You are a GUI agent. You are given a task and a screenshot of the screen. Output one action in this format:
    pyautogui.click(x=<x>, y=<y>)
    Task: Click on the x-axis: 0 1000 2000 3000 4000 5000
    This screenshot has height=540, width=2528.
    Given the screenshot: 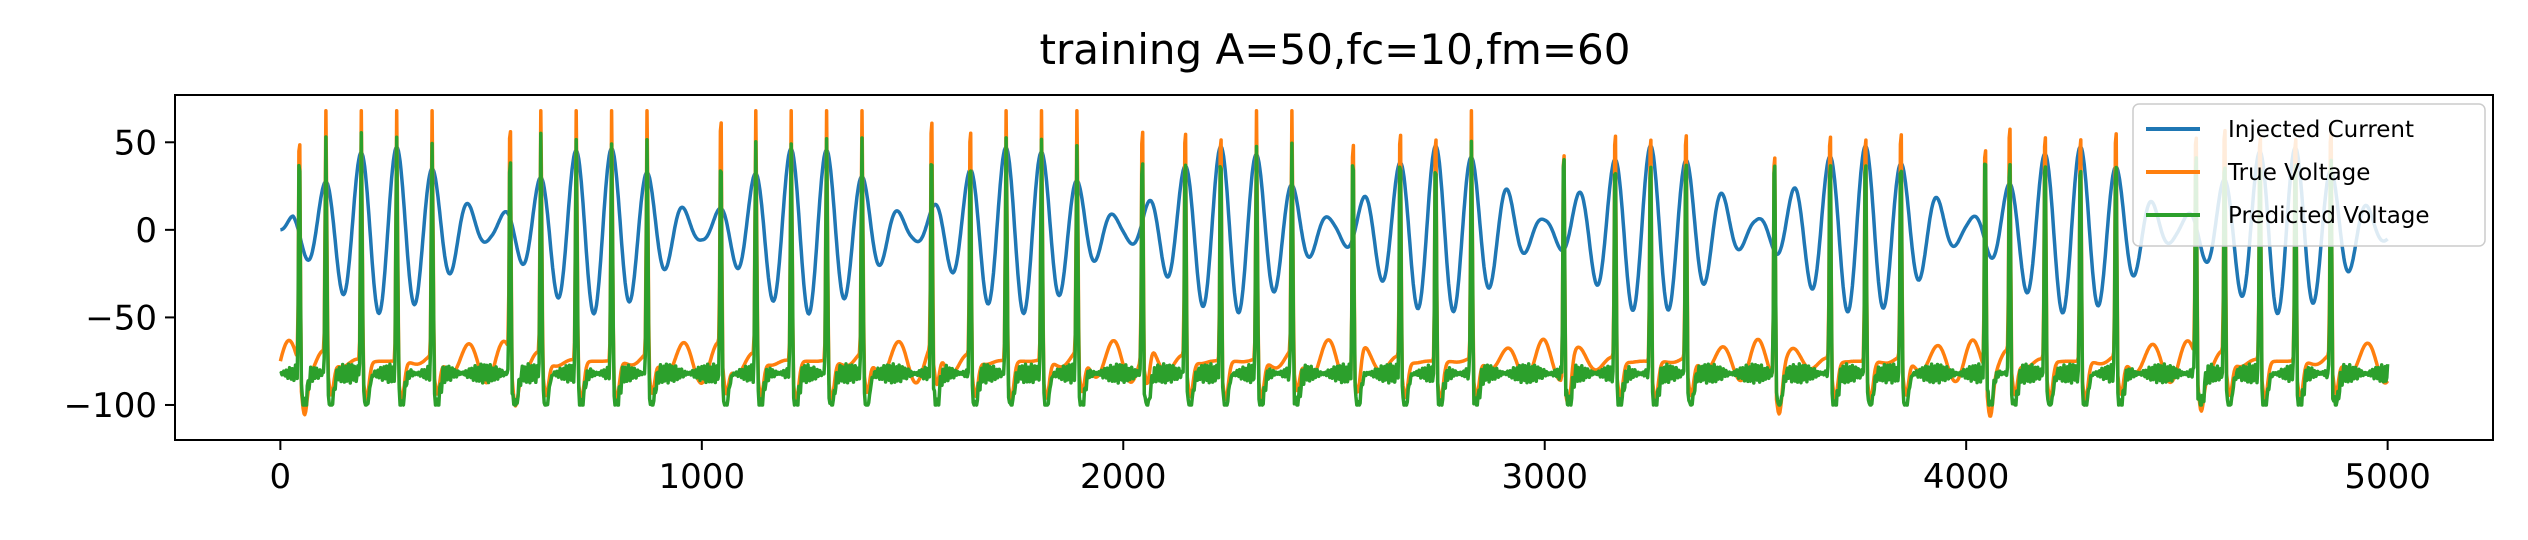 What is the action you would take?
    pyautogui.click(x=1350, y=468)
    